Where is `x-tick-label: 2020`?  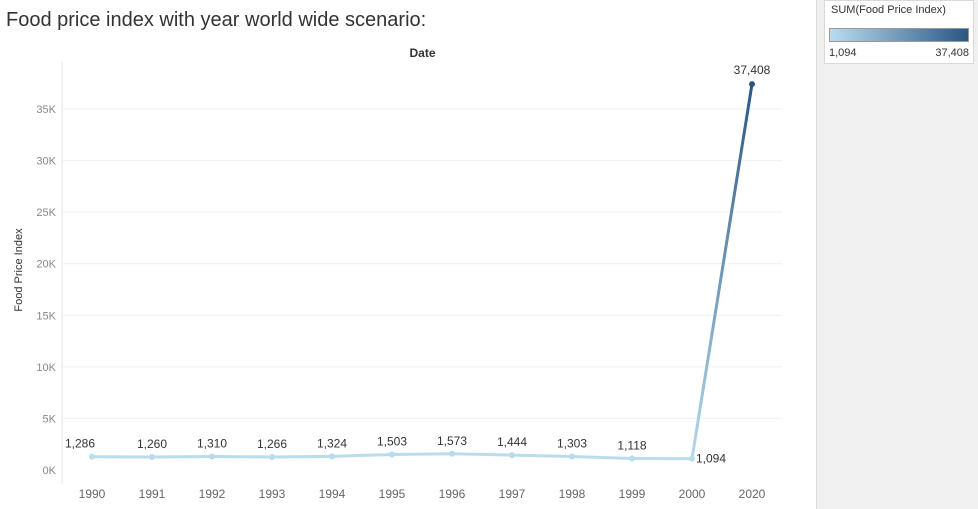
x-tick-label: 2020 is located at coordinates (752, 494).